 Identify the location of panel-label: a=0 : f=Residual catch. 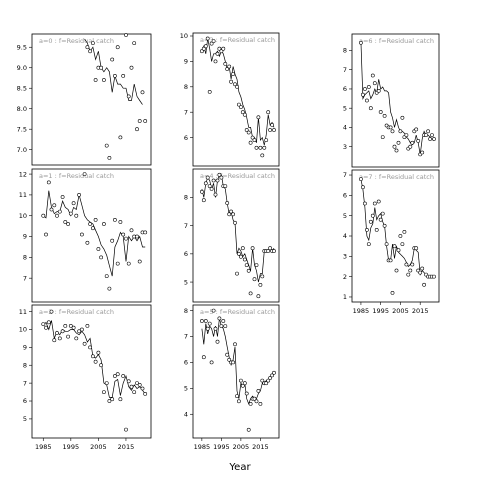
(76, 41).